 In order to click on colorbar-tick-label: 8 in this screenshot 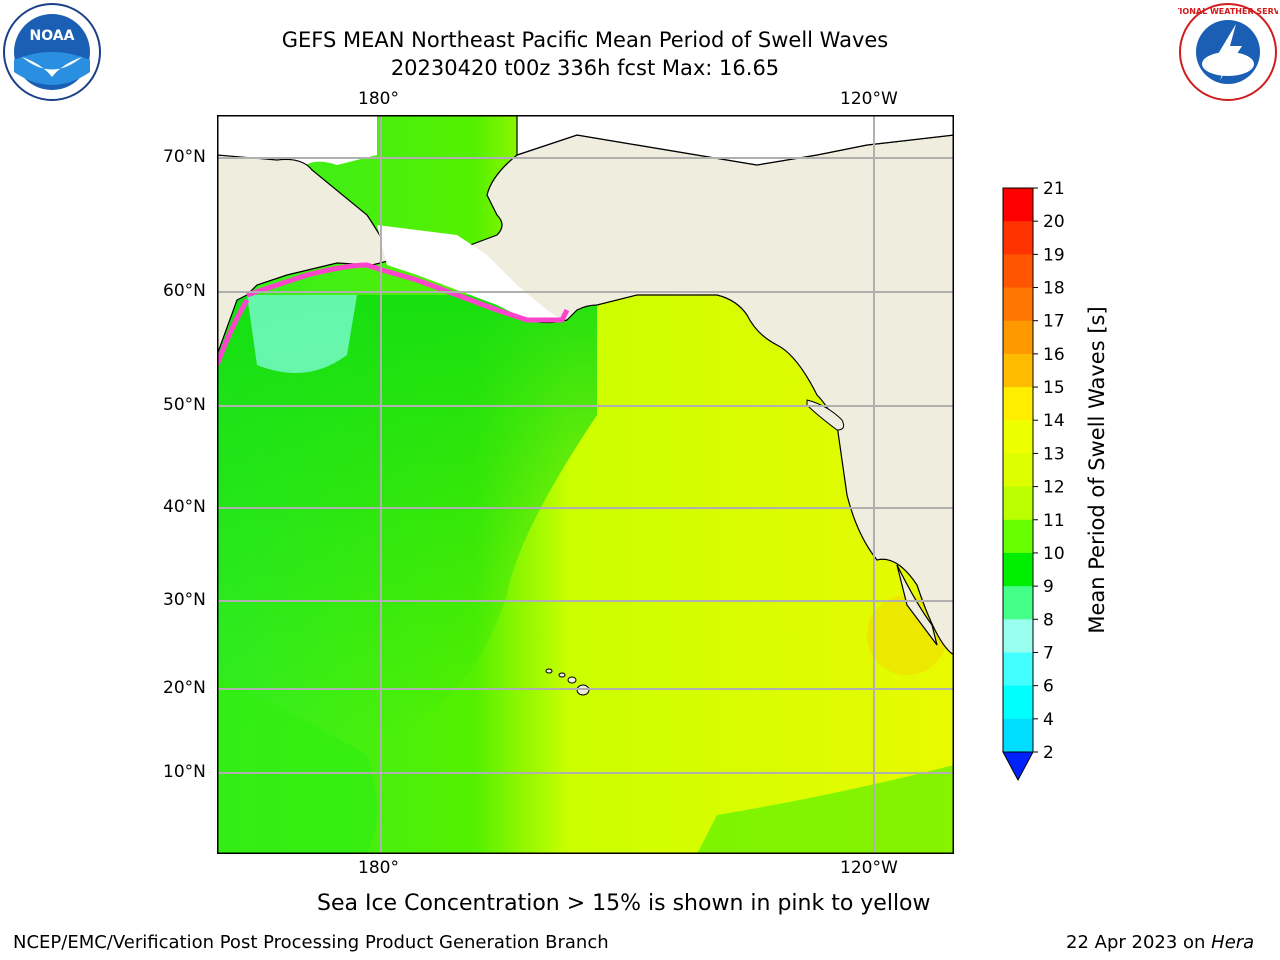, I will do `click(1048, 620)`.